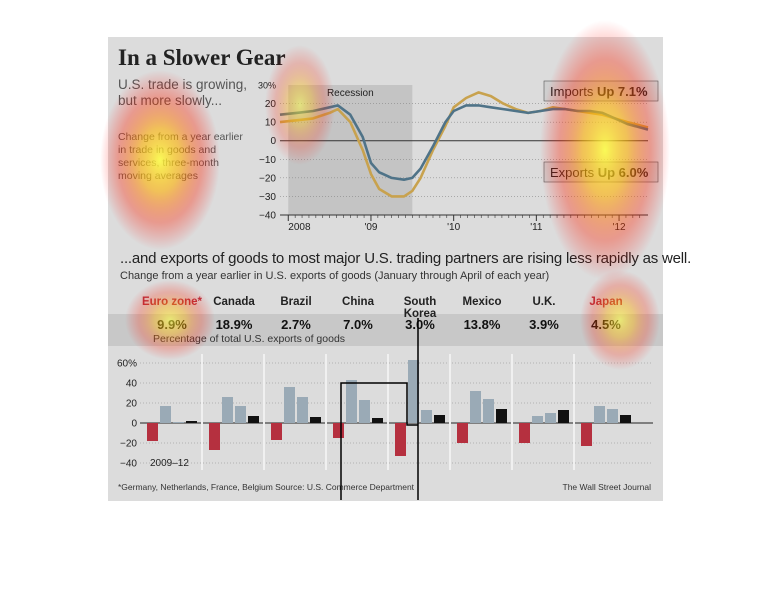  I want to click on exports-callout-series: Exports, so click(574, 172).